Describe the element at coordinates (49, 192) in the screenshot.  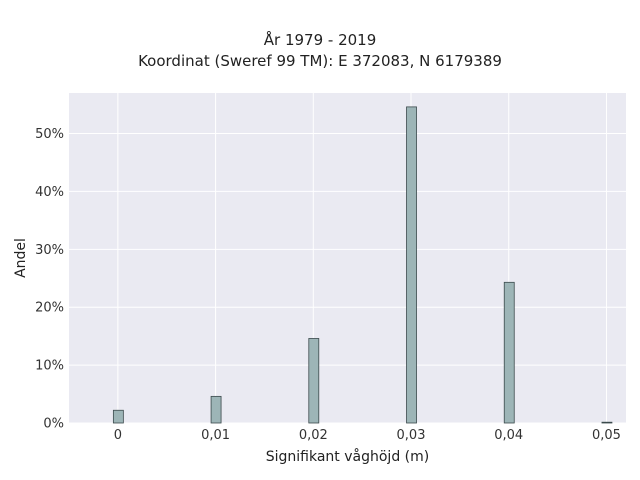
I see `y-tick-label-4: 40%` at that location.